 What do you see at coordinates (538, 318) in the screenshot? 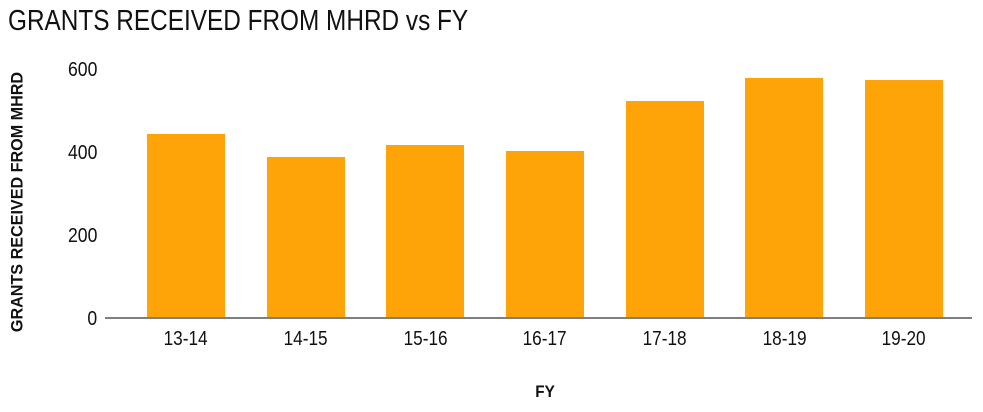
I see `x-axis-line` at bounding box center [538, 318].